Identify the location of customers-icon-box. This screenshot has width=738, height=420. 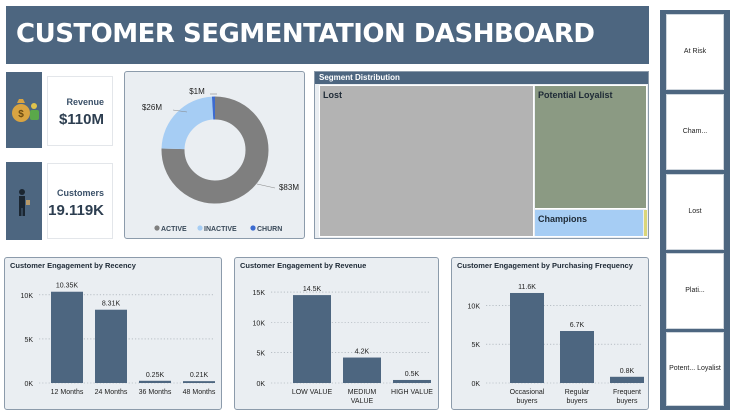
(24, 201).